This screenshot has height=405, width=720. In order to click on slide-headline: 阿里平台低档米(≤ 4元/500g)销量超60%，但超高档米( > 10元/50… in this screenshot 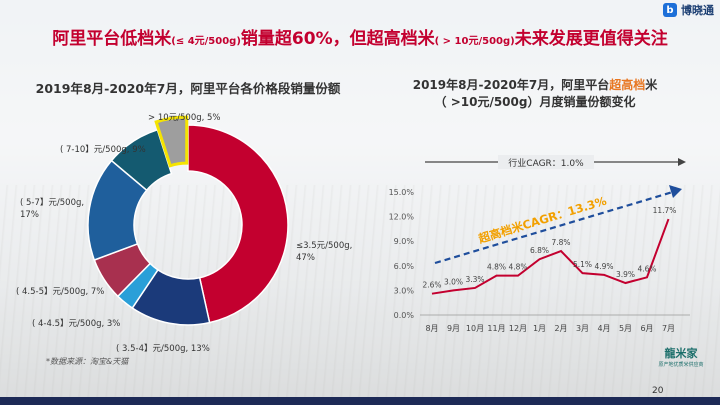, I will do `click(360, 36)`.